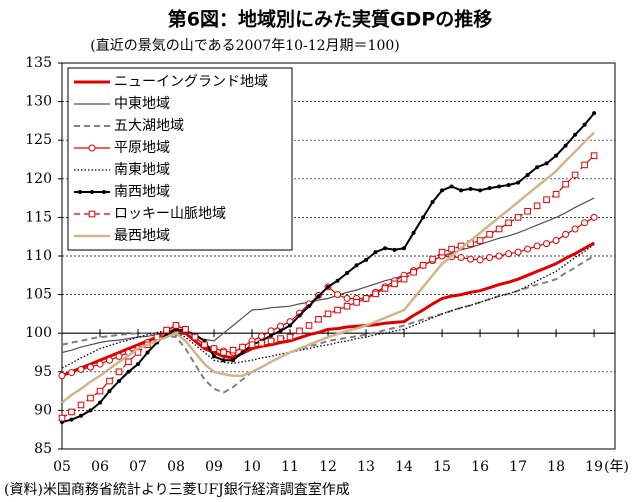 The height and width of the screenshot is (502, 632). Describe the element at coordinates (62, 467) in the screenshot. I see `x-tick-label: 05` at that location.